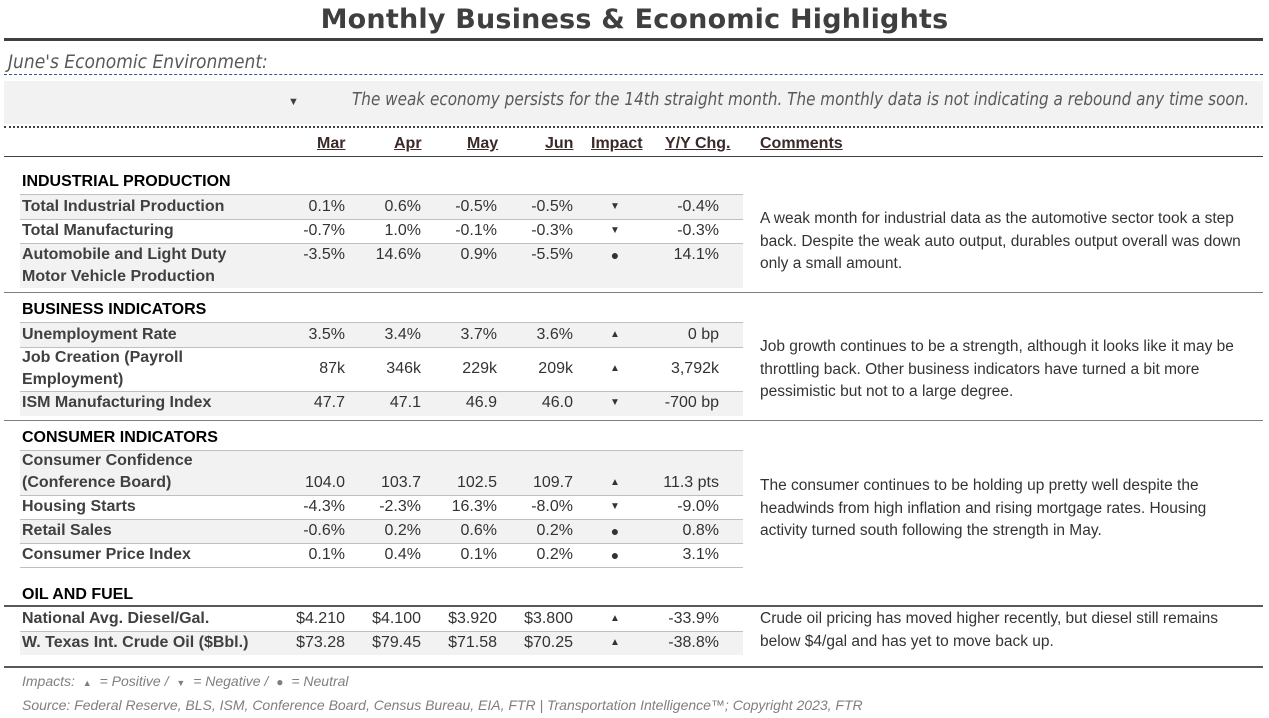 This screenshot has width=1269, height=718. Describe the element at coordinates (403, 368) in the screenshot. I see `cell-apr: 346k` at that location.